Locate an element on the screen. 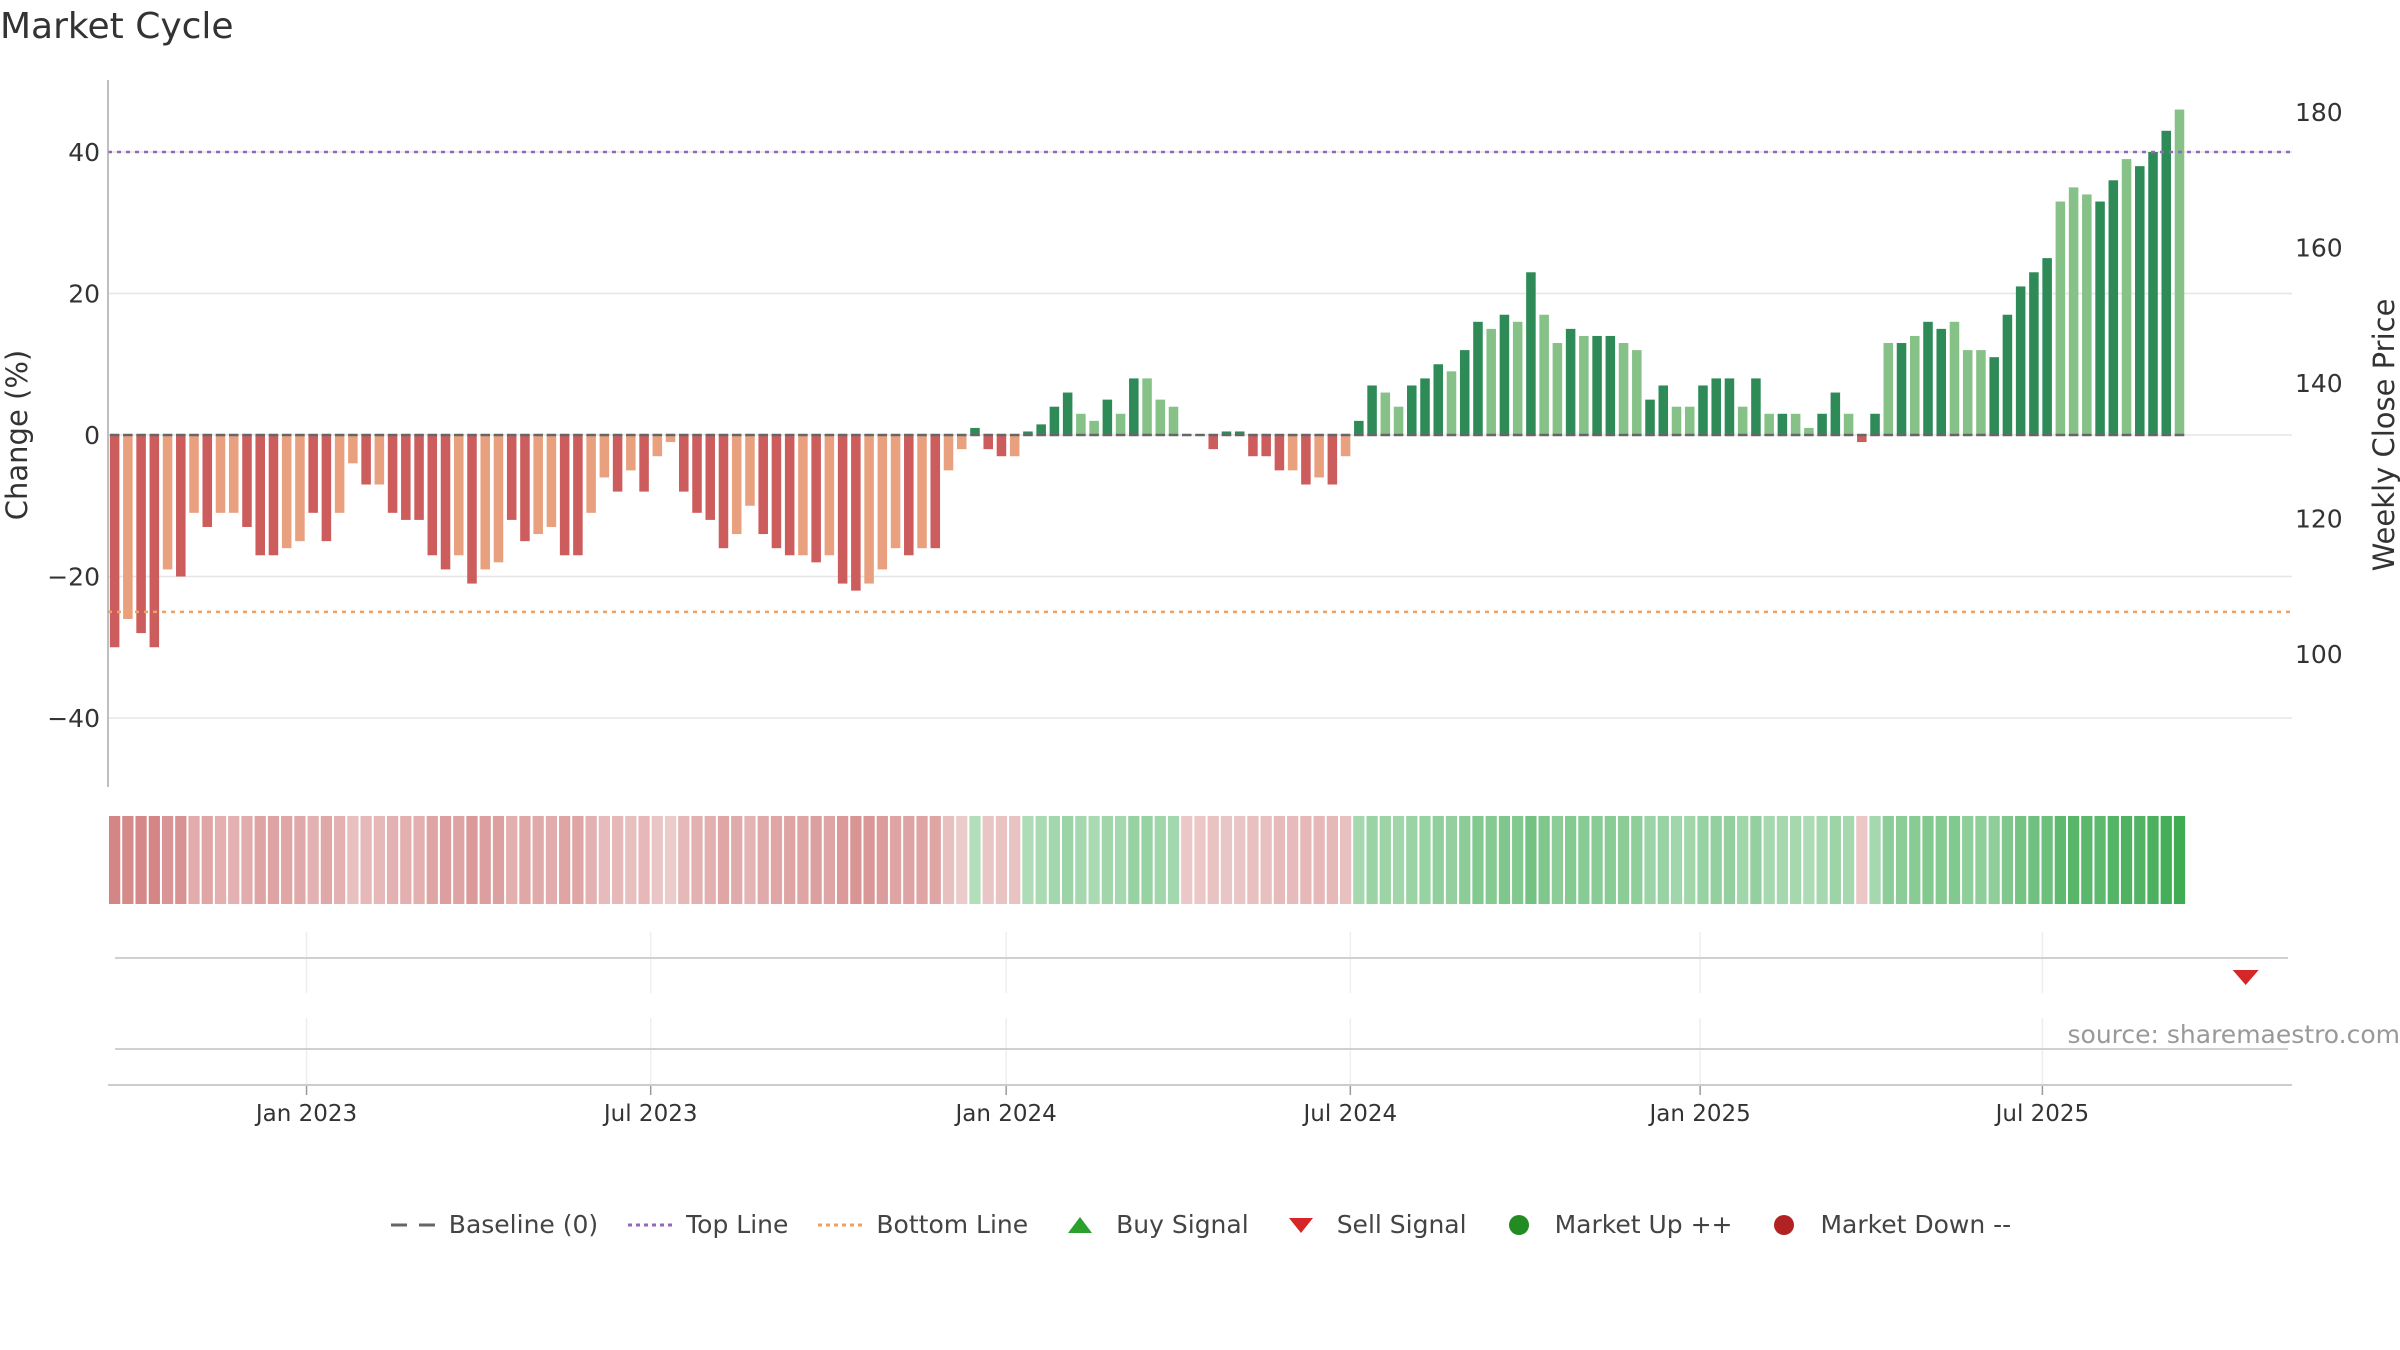 Image resolution: width=2400 pixels, height=1350 pixels. x-tick-label: Jan 2024 is located at coordinates (1005, 1114).